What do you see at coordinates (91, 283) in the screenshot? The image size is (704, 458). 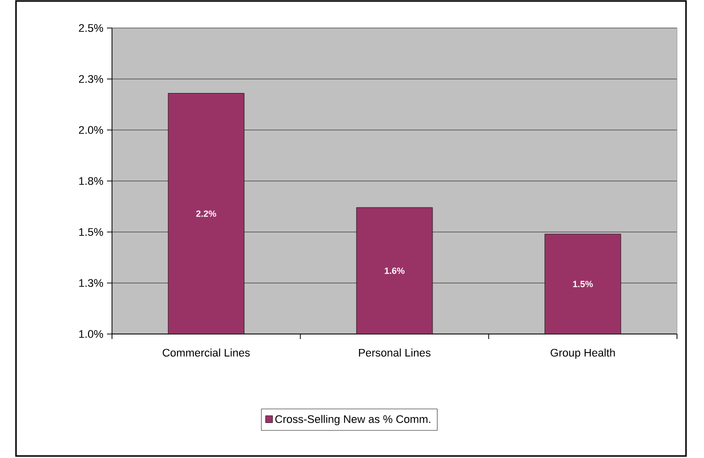 I see `y-tick-label: 1.3%` at bounding box center [91, 283].